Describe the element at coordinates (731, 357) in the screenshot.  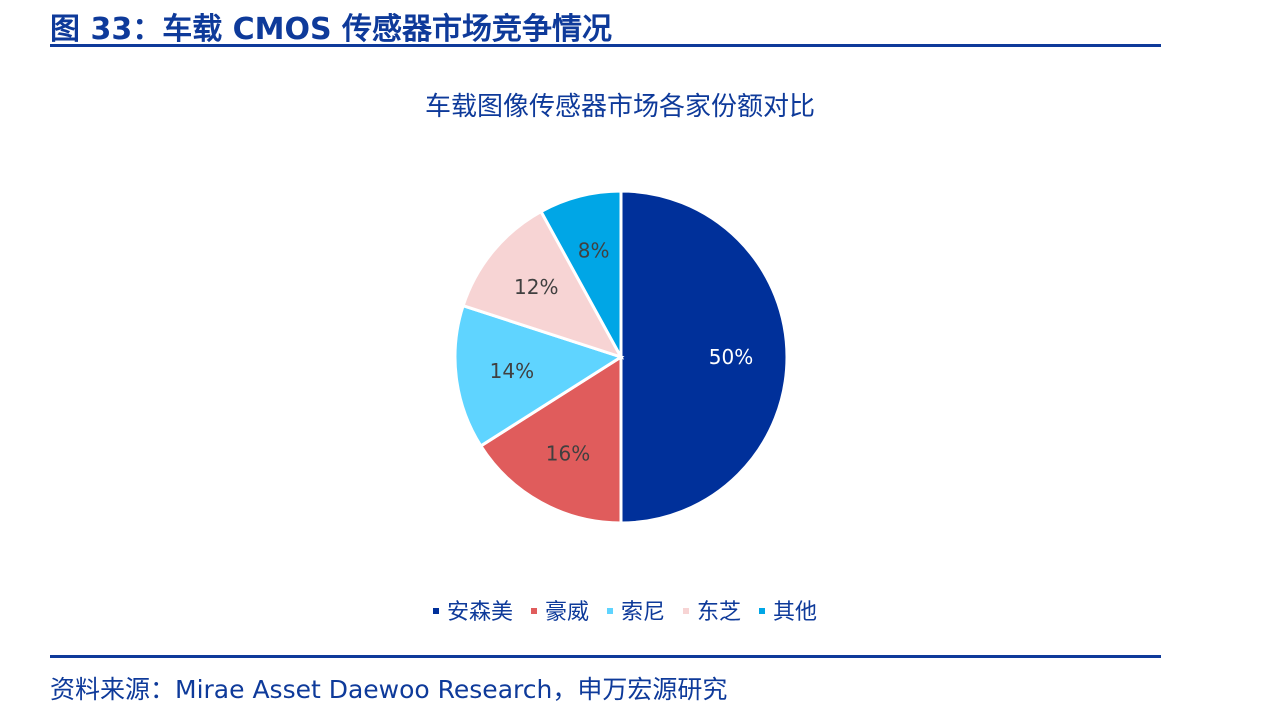
I see `data-label-1: 50%` at that location.